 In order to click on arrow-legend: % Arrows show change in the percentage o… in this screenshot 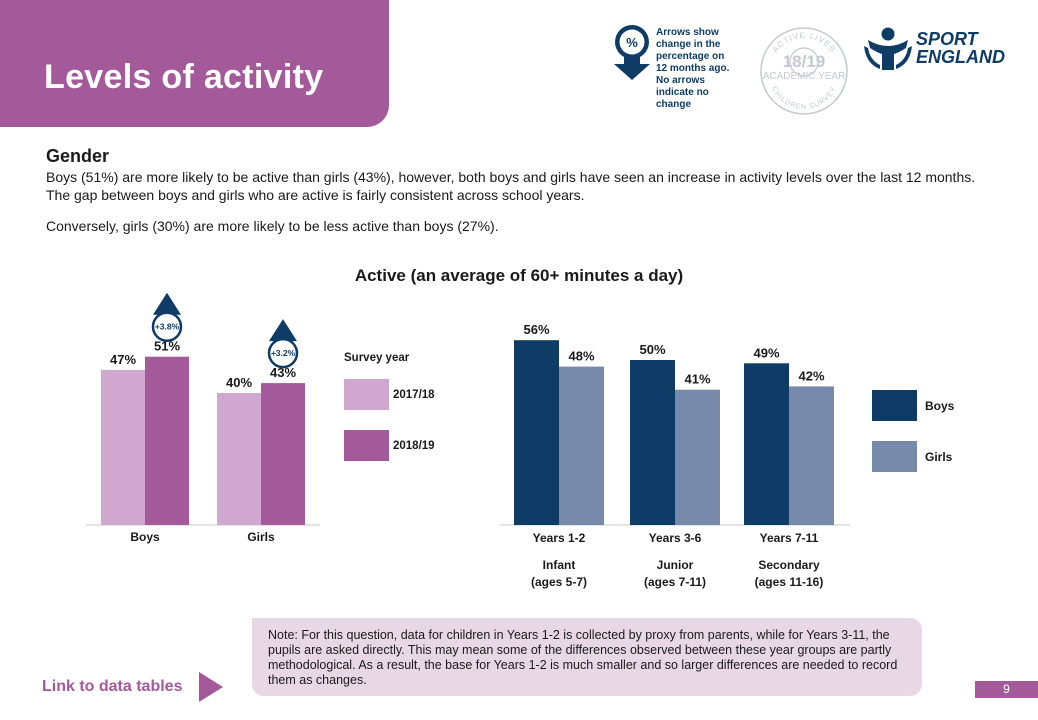, I will do `click(677, 72)`.